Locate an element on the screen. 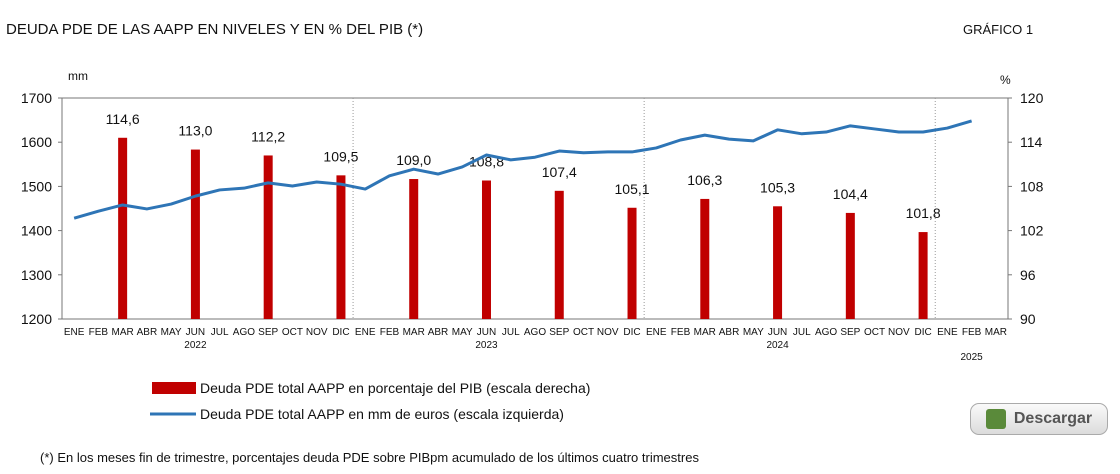  y2-tick-label: 114 is located at coordinates (1031, 142).